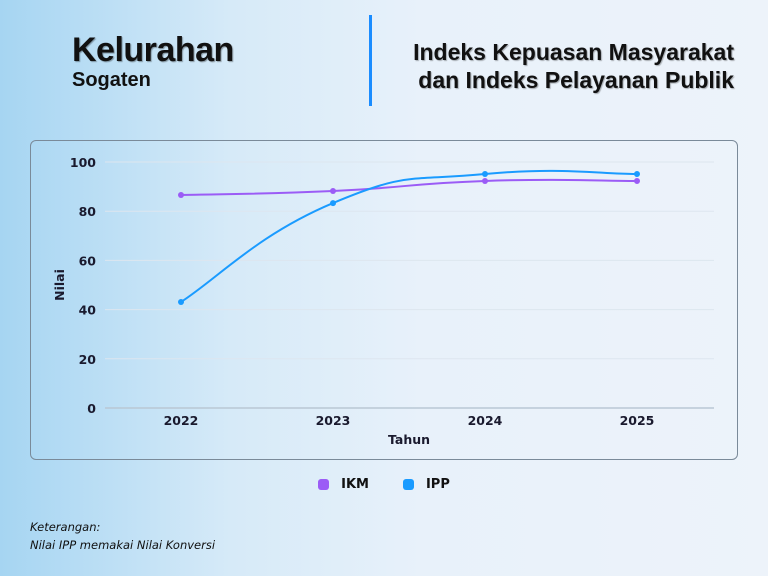 This screenshot has height=576, width=768. Describe the element at coordinates (88, 260) in the screenshot. I see `y-tick-label: 60` at that location.